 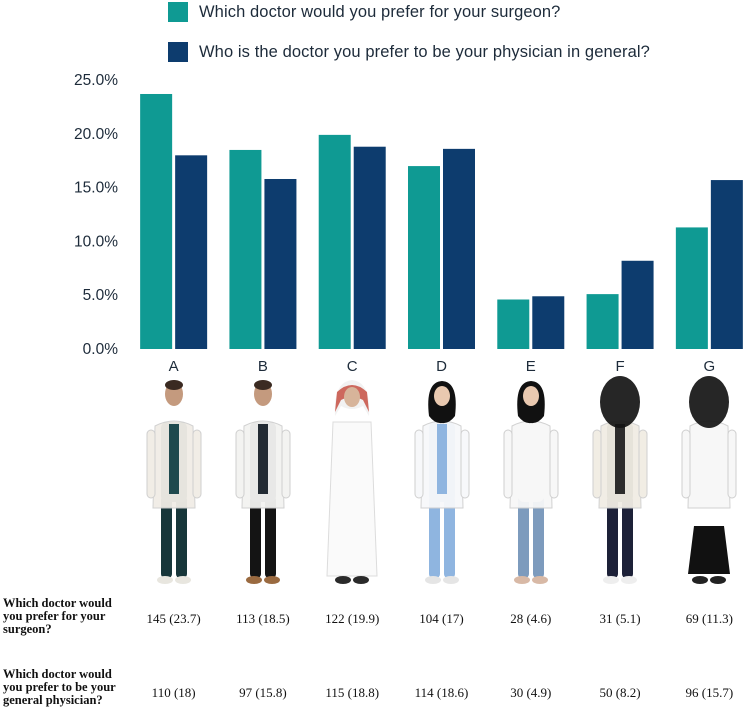 I want to click on bar-physician-e, so click(x=548, y=322).